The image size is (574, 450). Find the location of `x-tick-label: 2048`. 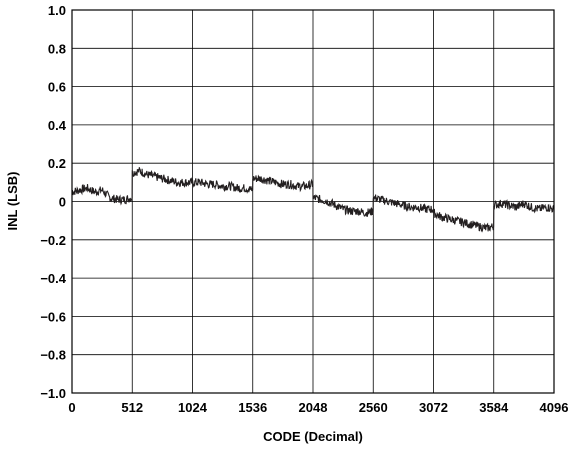

x-tick-label: 2048 is located at coordinates (313, 407).